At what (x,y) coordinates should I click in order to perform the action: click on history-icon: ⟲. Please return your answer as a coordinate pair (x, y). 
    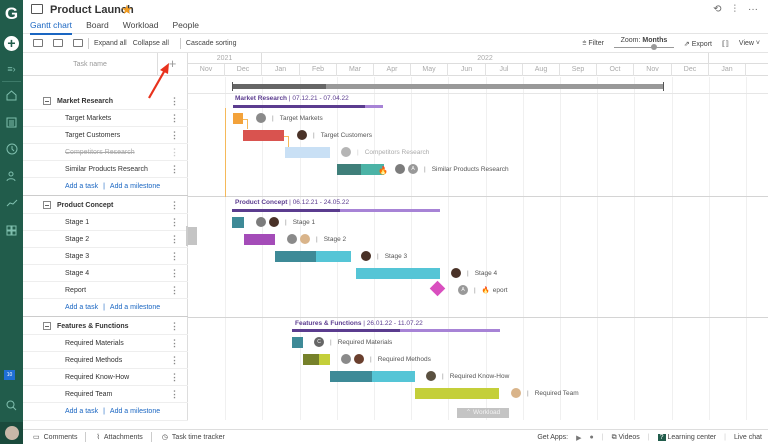
    Looking at the image, I should click on (717, 9).